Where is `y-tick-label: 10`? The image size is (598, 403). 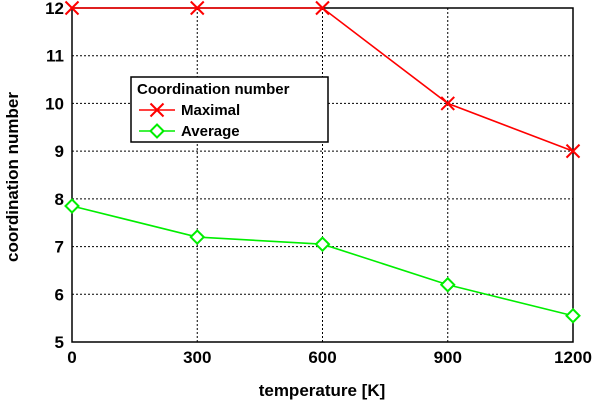 y-tick-label: 10 is located at coordinates (54, 103).